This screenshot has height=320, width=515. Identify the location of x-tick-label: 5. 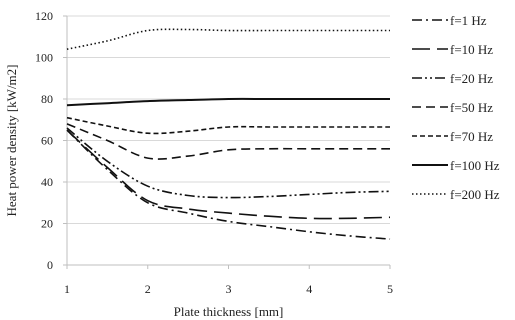
(390, 289).